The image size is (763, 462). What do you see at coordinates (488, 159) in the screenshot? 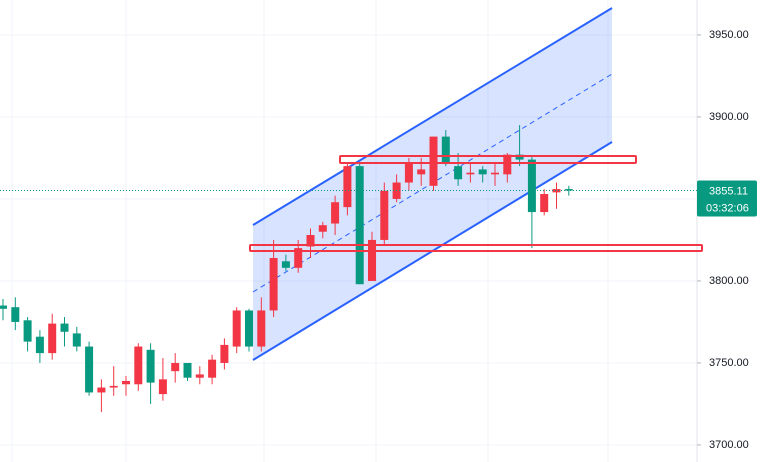
I see `resistance-box` at bounding box center [488, 159].